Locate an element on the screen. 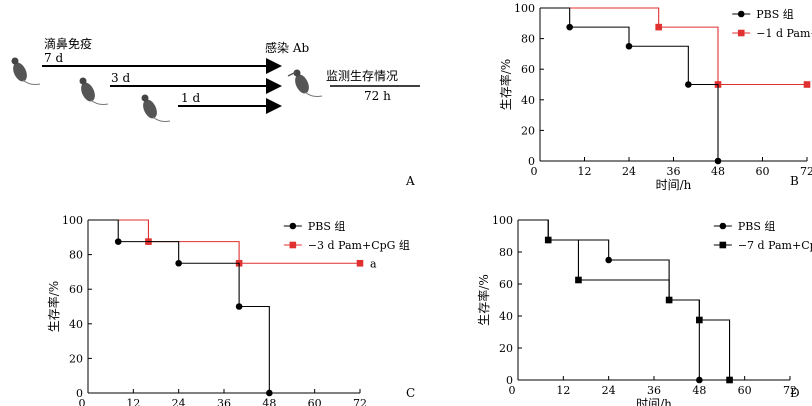 The width and height of the screenshot is (812, 406). mouse-icon-day3 is located at coordinates (94, 91).